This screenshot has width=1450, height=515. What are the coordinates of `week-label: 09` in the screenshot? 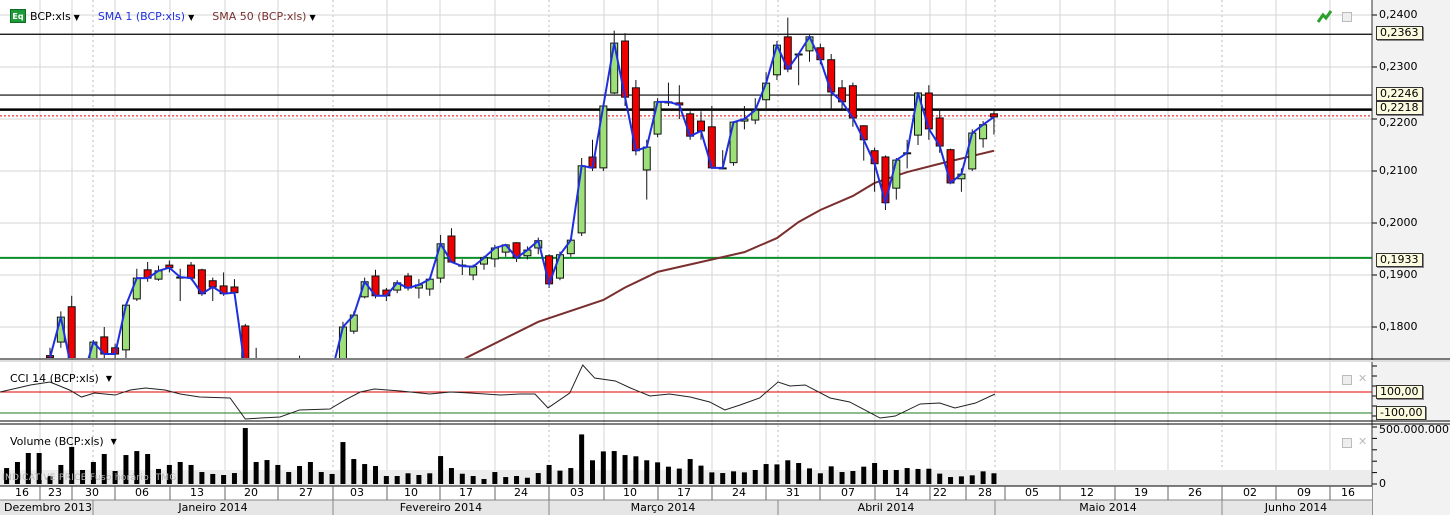 It's located at (1304, 492).